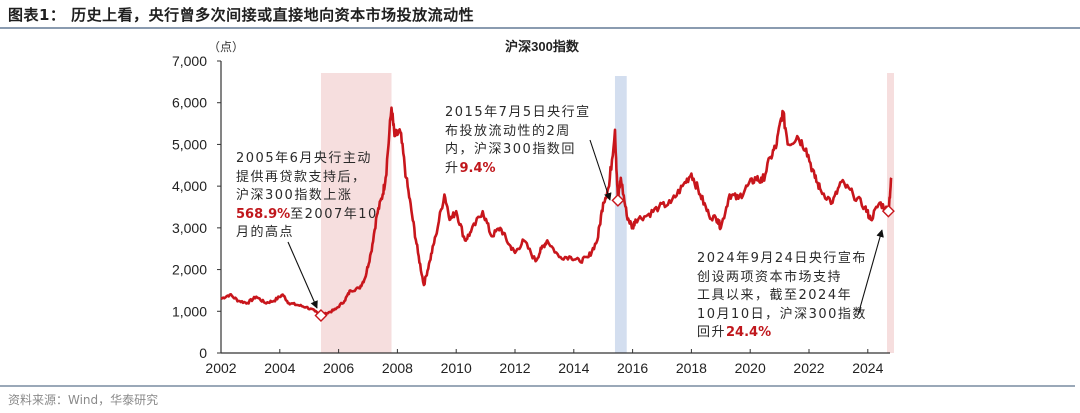 Image resolution: width=1080 pixels, height=413 pixels. I want to click on x-tick-label: 2002, so click(220, 368).